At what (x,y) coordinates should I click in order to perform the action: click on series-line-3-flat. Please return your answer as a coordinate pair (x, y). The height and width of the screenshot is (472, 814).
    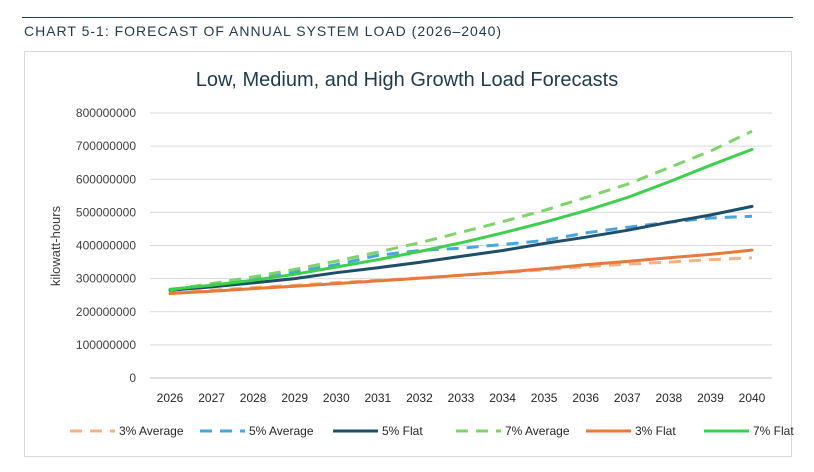
    Looking at the image, I should click on (461, 271).